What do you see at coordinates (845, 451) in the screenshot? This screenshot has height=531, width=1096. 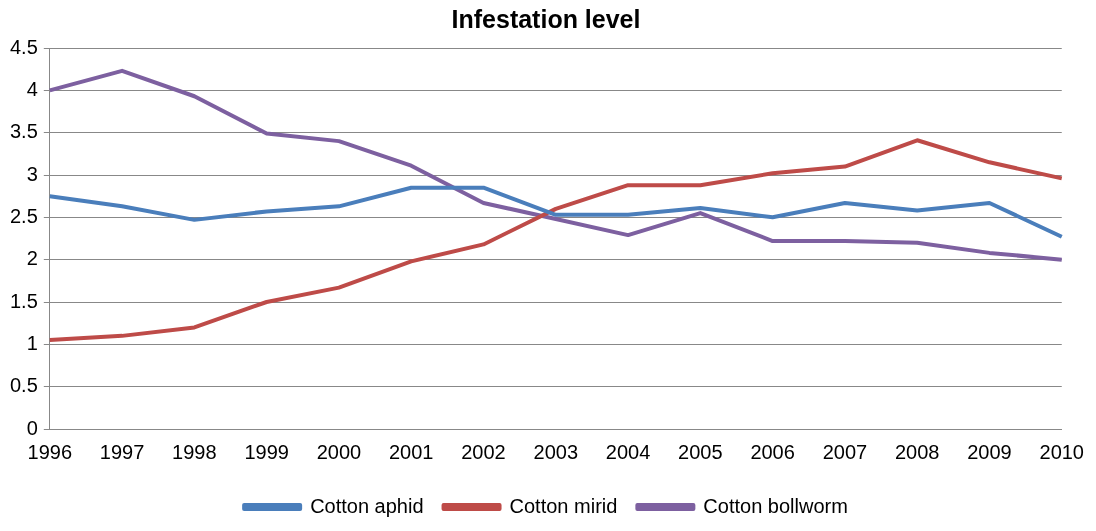 I see `x-tick-label: 2007` at bounding box center [845, 451].